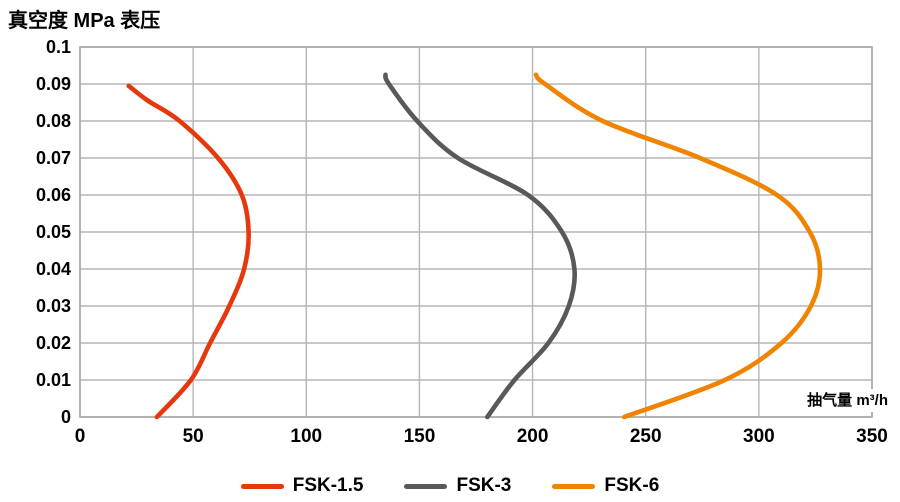  I want to click on x-axis-unit-label: 抽气量 m³/h, so click(839, 400).